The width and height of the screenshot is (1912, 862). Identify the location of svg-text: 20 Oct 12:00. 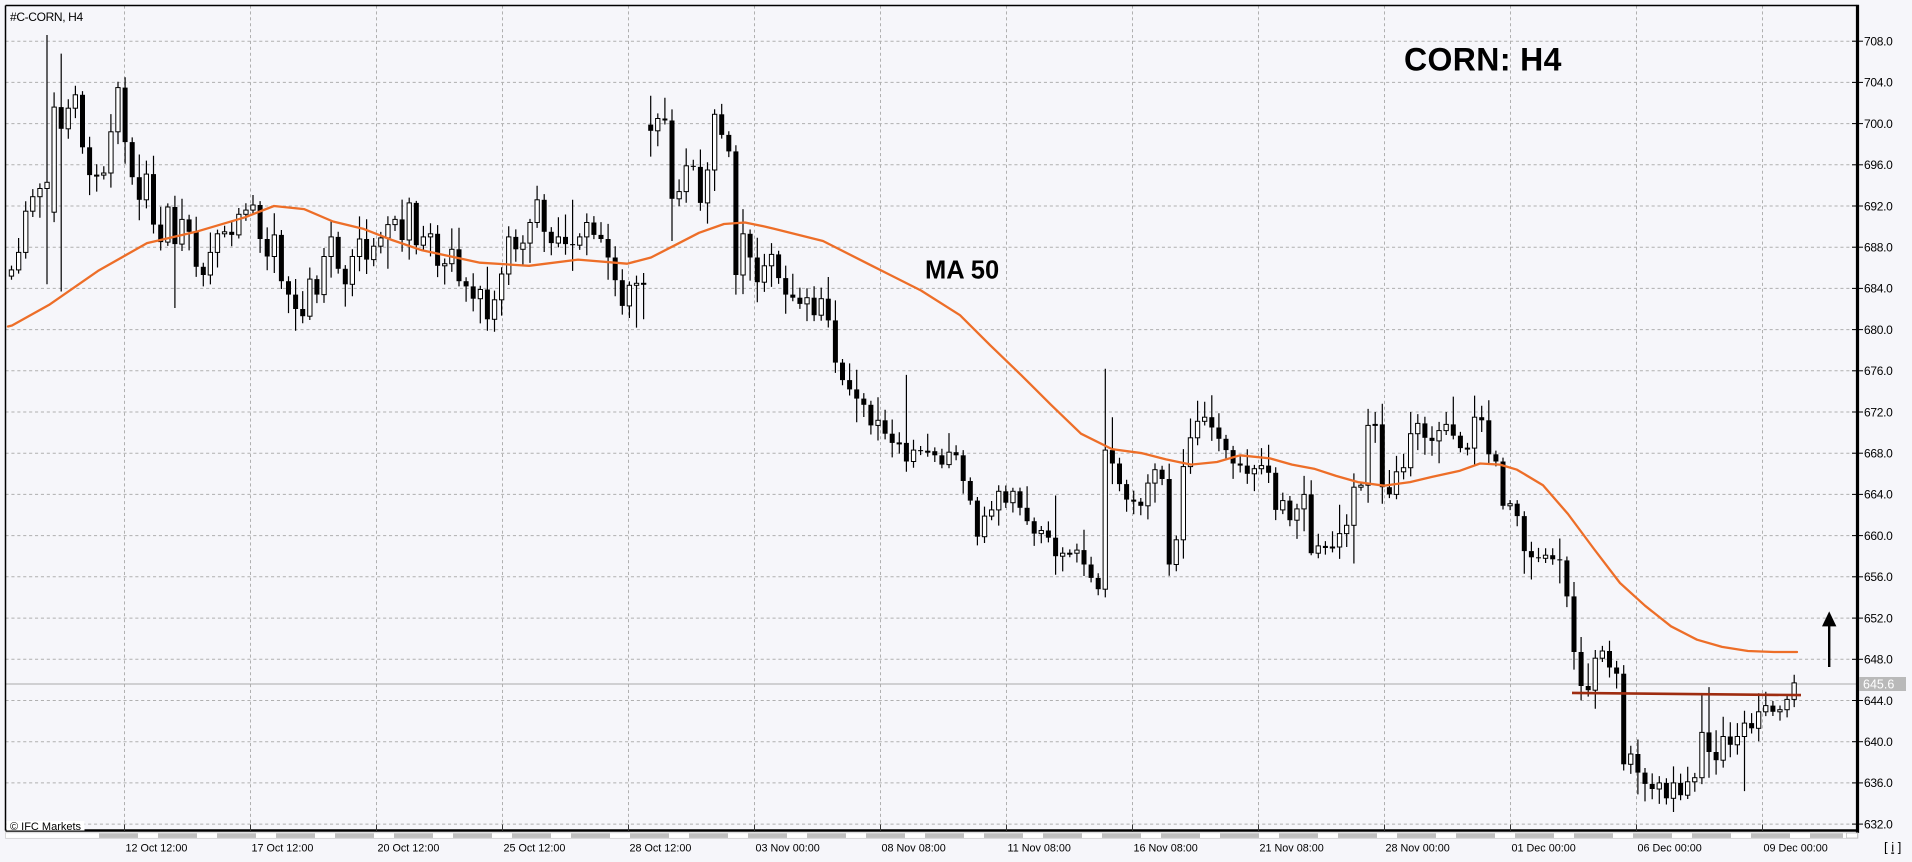
(409, 848).